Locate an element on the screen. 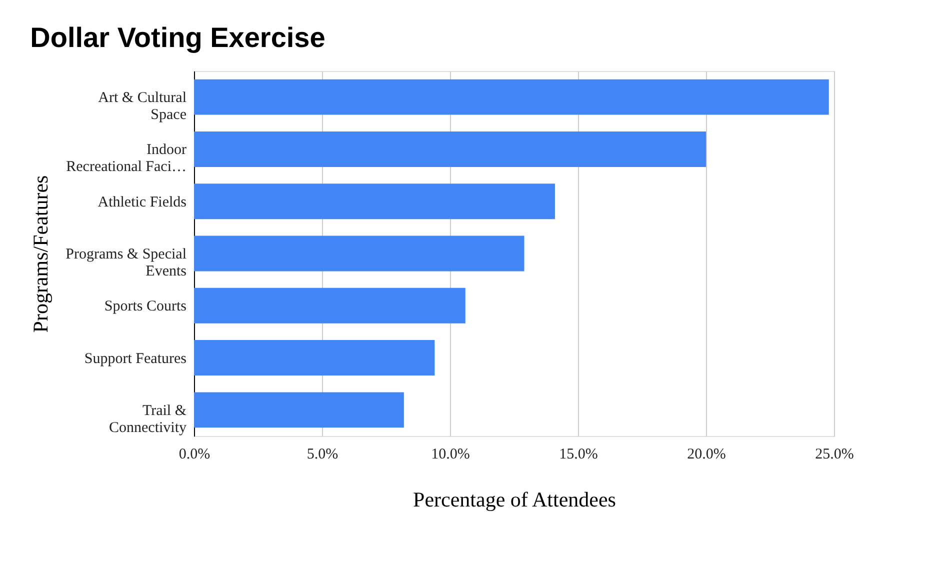 The width and height of the screenshot is (949, 585). x-tick-label: 25.0% is located at coordinates (834, 454).